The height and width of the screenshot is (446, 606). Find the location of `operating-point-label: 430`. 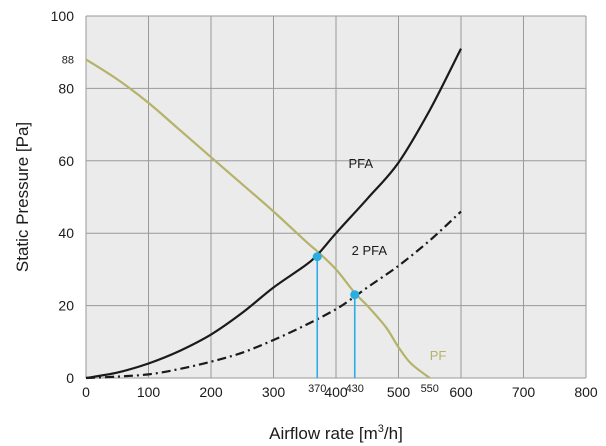

operating-point-label: 430 is located at coordinates (355, 389).